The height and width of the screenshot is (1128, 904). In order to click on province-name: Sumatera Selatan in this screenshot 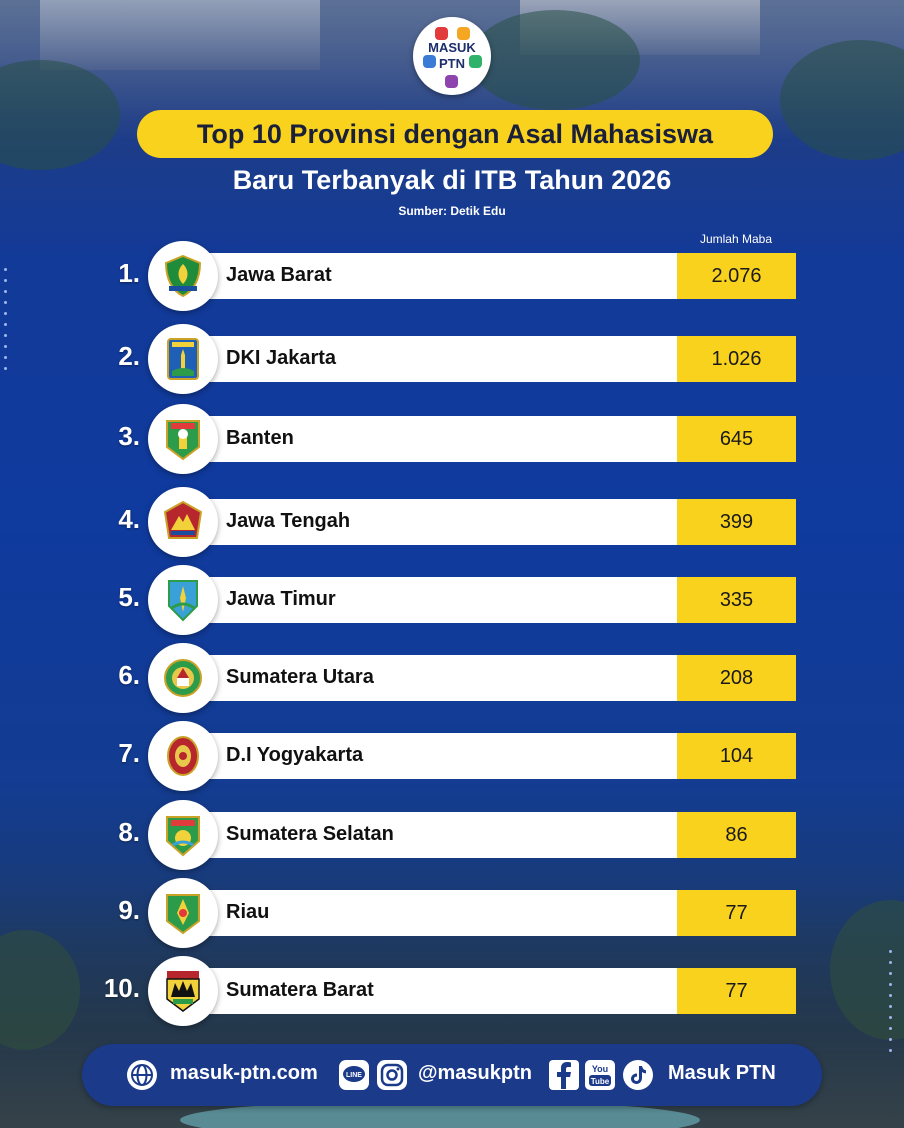, I will do `click(310, 834)`.